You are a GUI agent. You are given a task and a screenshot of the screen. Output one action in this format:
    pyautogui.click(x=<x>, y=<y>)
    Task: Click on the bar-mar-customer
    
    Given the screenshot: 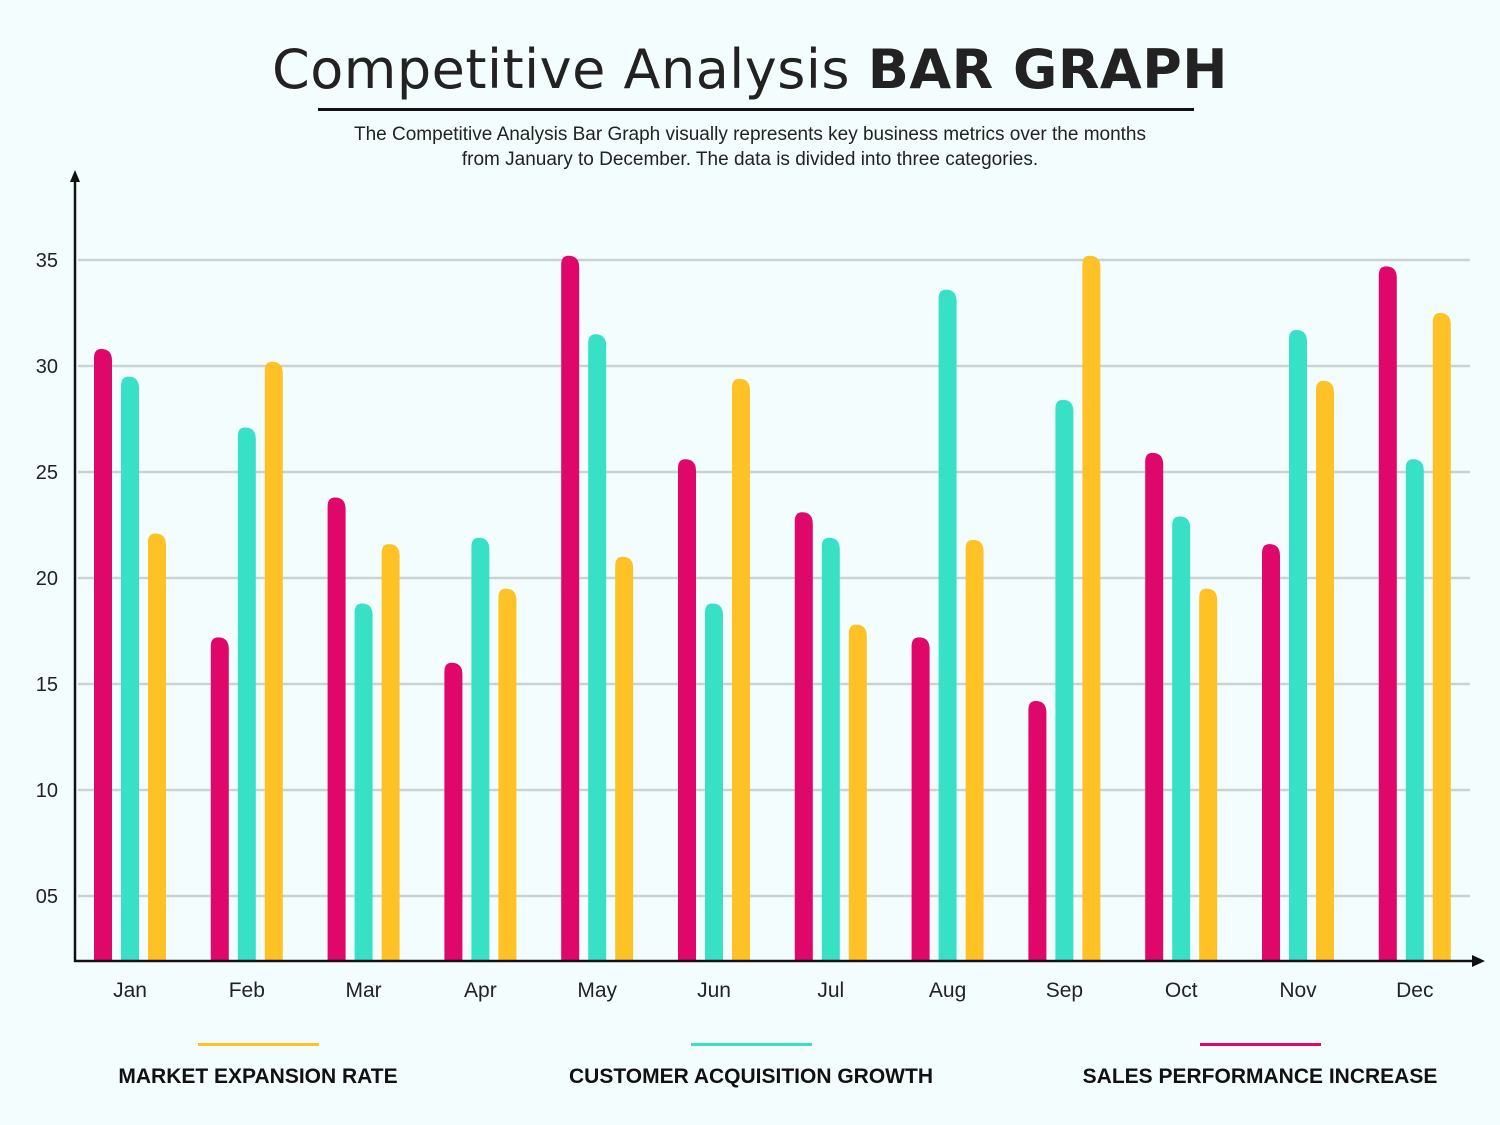 What is the action you would take?
    pyautogui.click(x=363, y=782)
    